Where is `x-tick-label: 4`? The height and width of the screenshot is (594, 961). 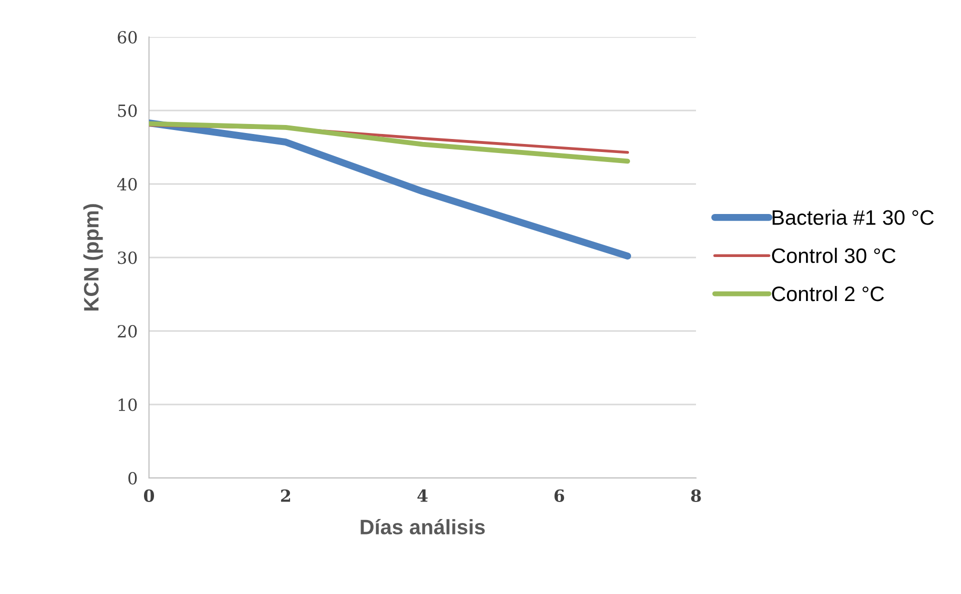
x-tick-label: 4 is located at coordinates (422, 495).